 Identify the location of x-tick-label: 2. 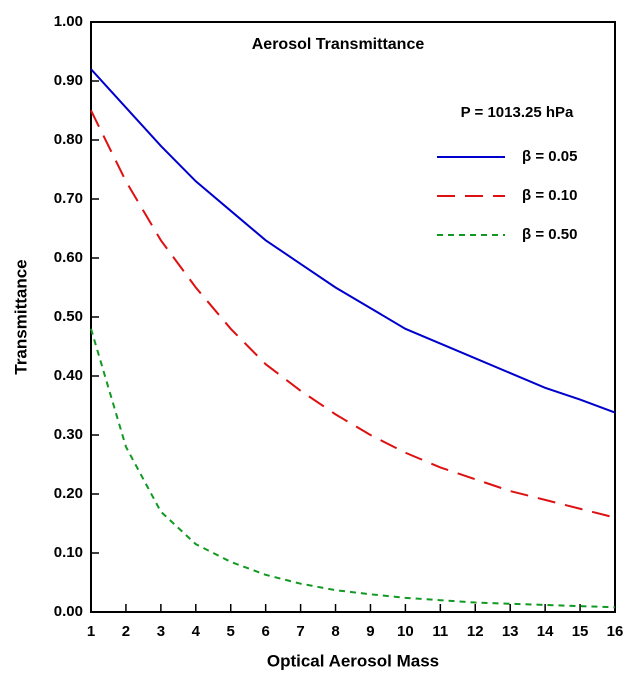
(126, 631).